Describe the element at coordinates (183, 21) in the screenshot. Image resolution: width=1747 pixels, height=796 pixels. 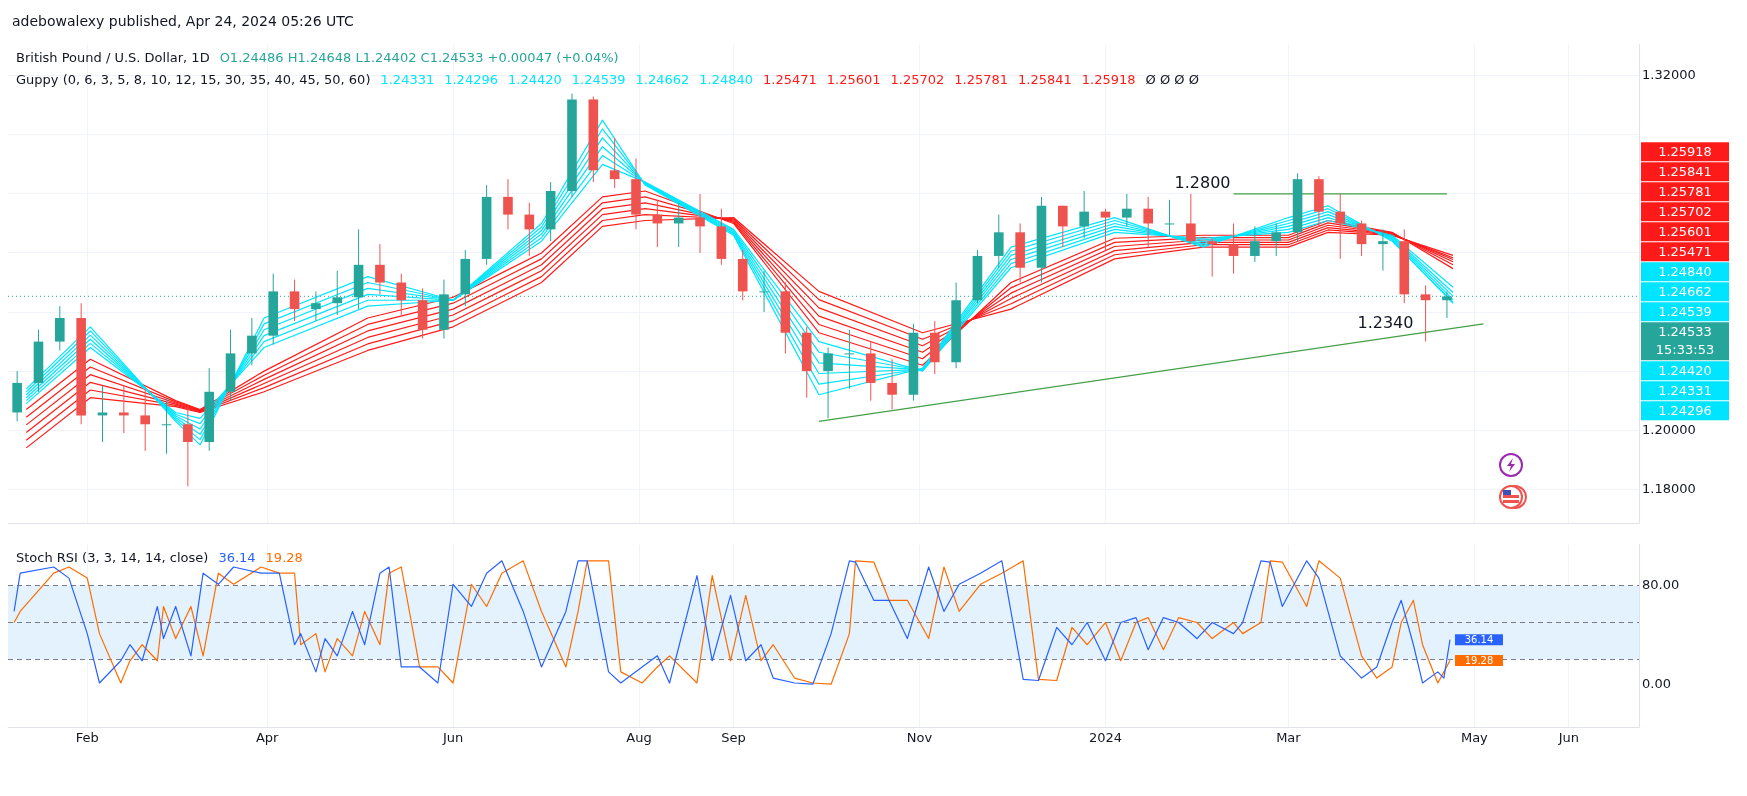
I see `text: adebowalexy published, Apr 24, 2024 05:26 UTC` at that location.